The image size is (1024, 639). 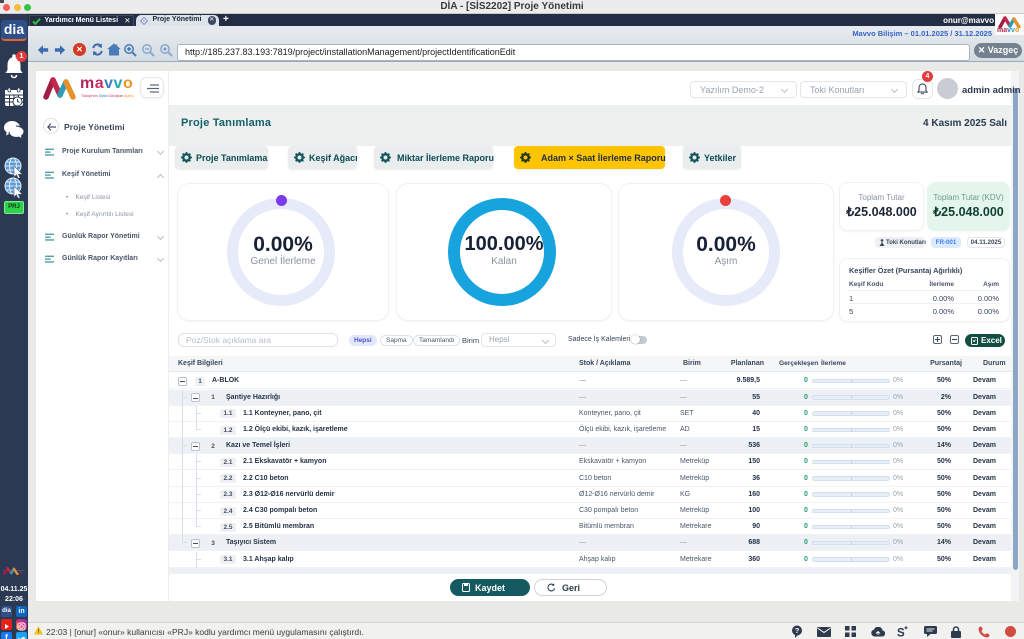 What do you see at coordinates (901, 633) in the screenshot?
I see `svg-text: S` at bounding box center [901, 633].